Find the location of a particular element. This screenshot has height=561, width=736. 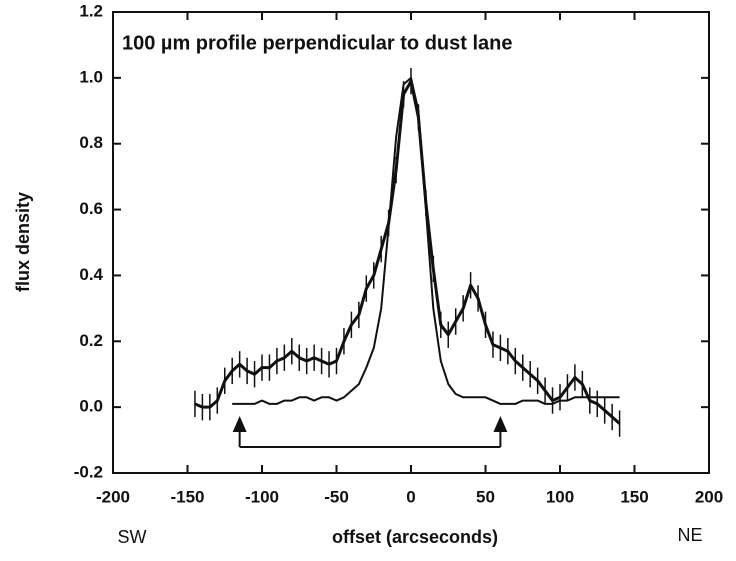

y-tick-label: -0.2 is located at coordinates (88, 471).